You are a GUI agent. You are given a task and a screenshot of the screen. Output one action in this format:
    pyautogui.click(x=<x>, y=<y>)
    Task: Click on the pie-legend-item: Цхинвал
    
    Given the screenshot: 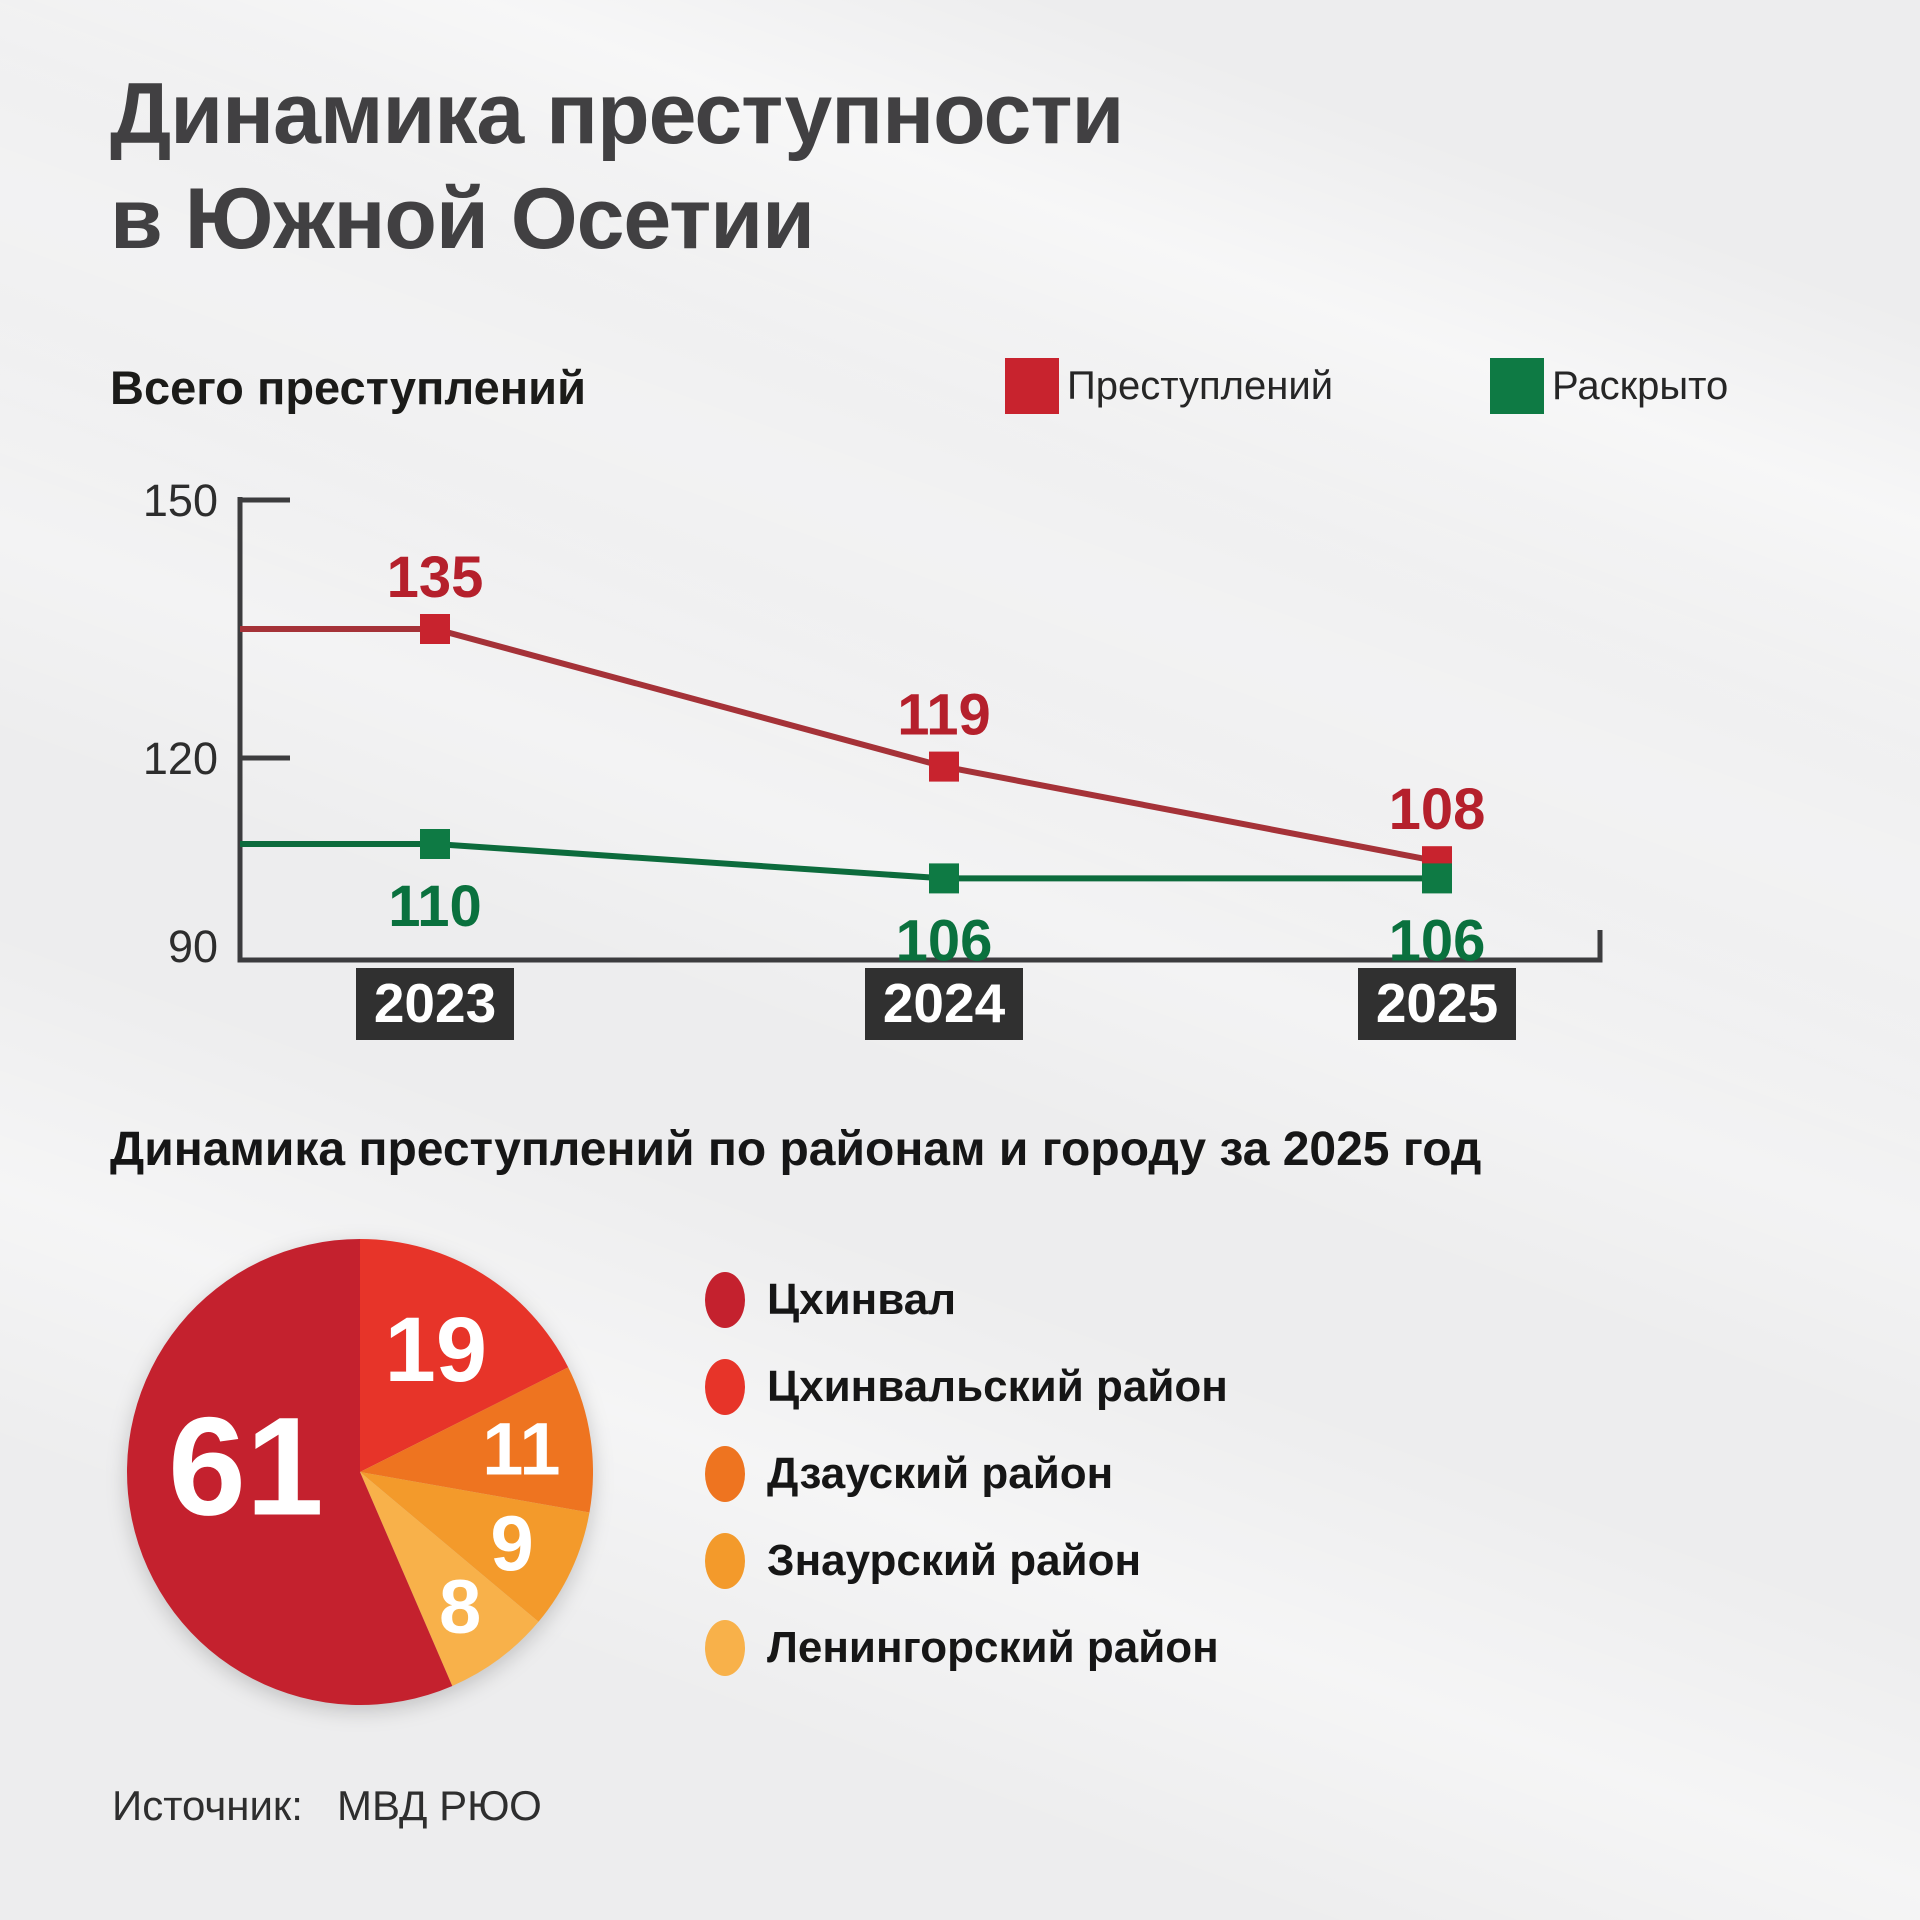 What is the action you would take?
    pyautogui.click(x=966, y=1299)
    